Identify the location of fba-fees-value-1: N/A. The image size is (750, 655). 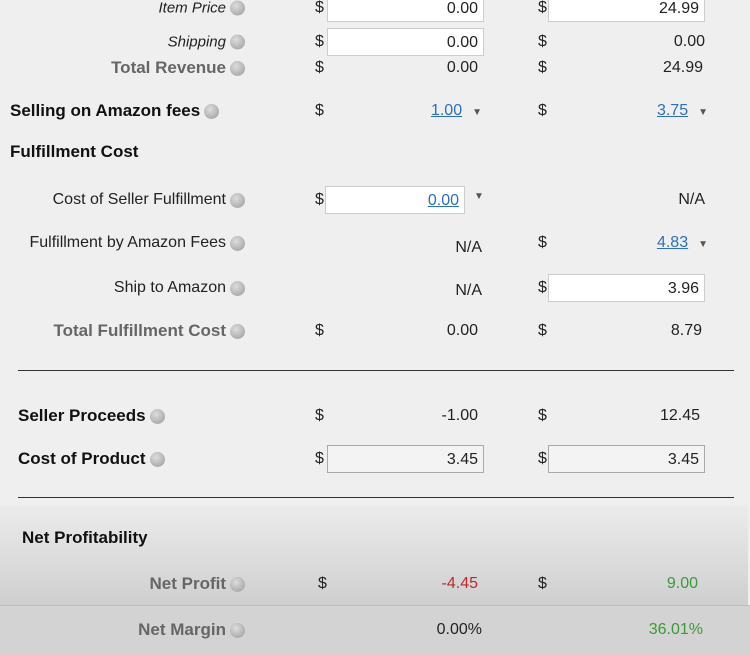
(468, 247).